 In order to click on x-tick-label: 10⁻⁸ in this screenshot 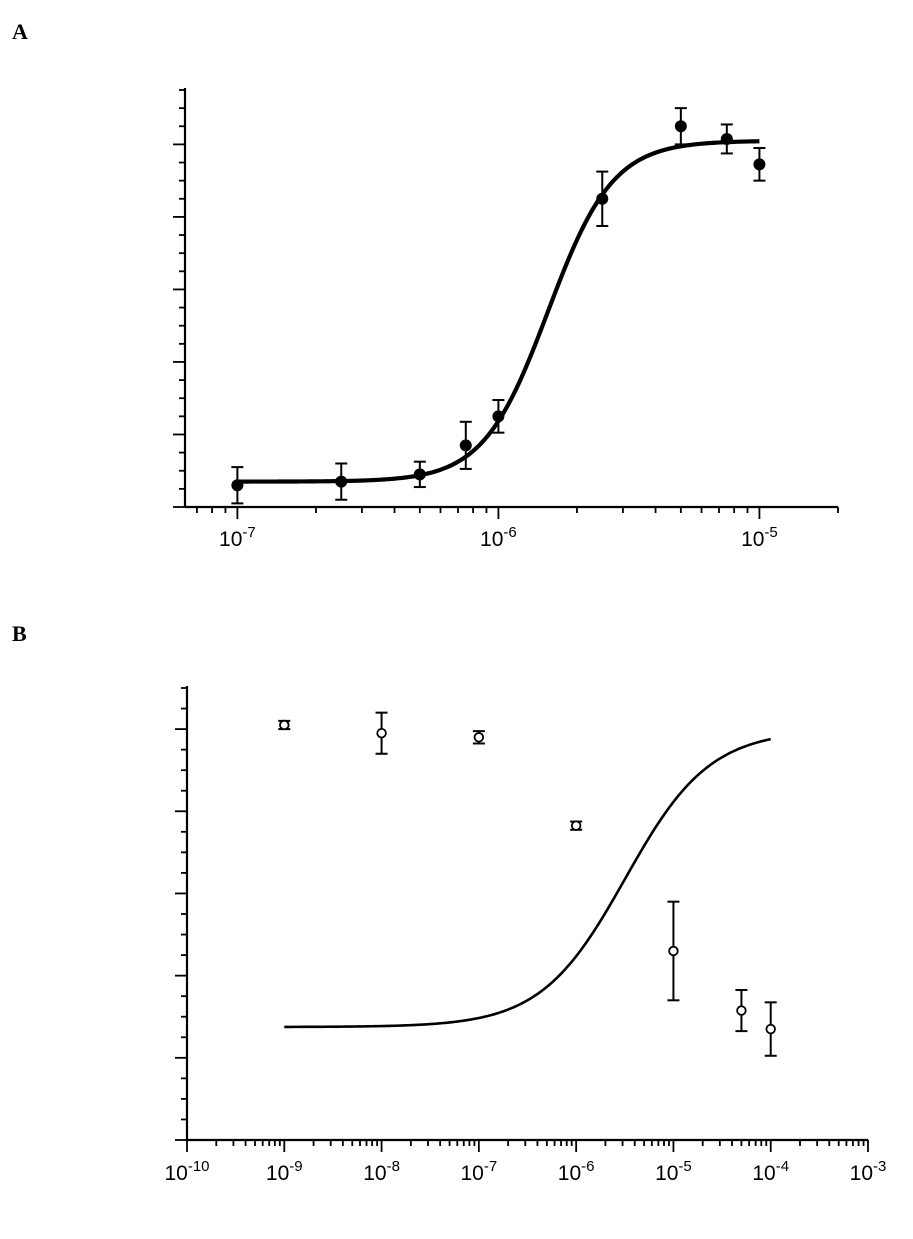, I will do `click(381, 1171)`.